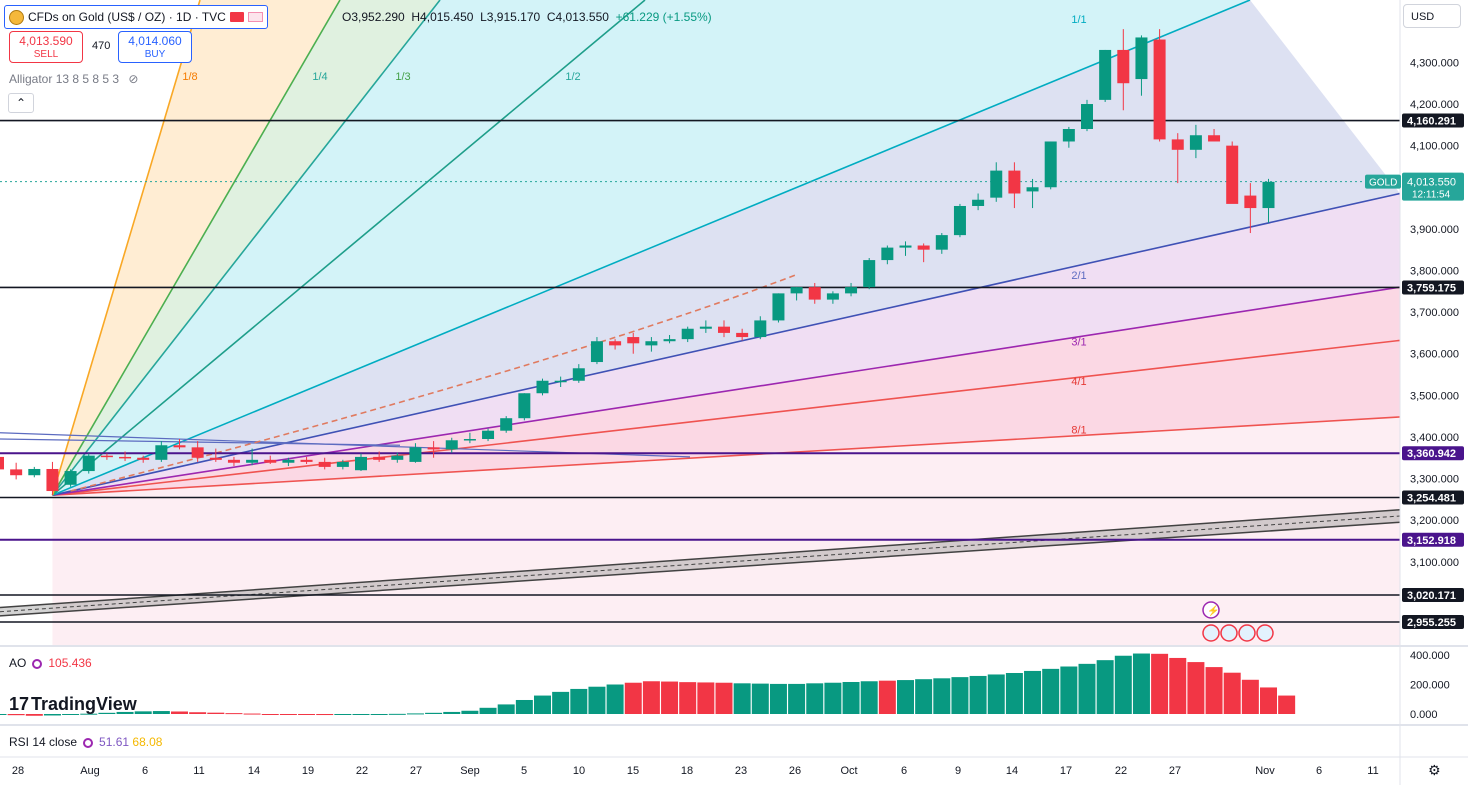  Describe the element at coordinates (700, 569) in the screenshot. I see `channel-lower` at that location.